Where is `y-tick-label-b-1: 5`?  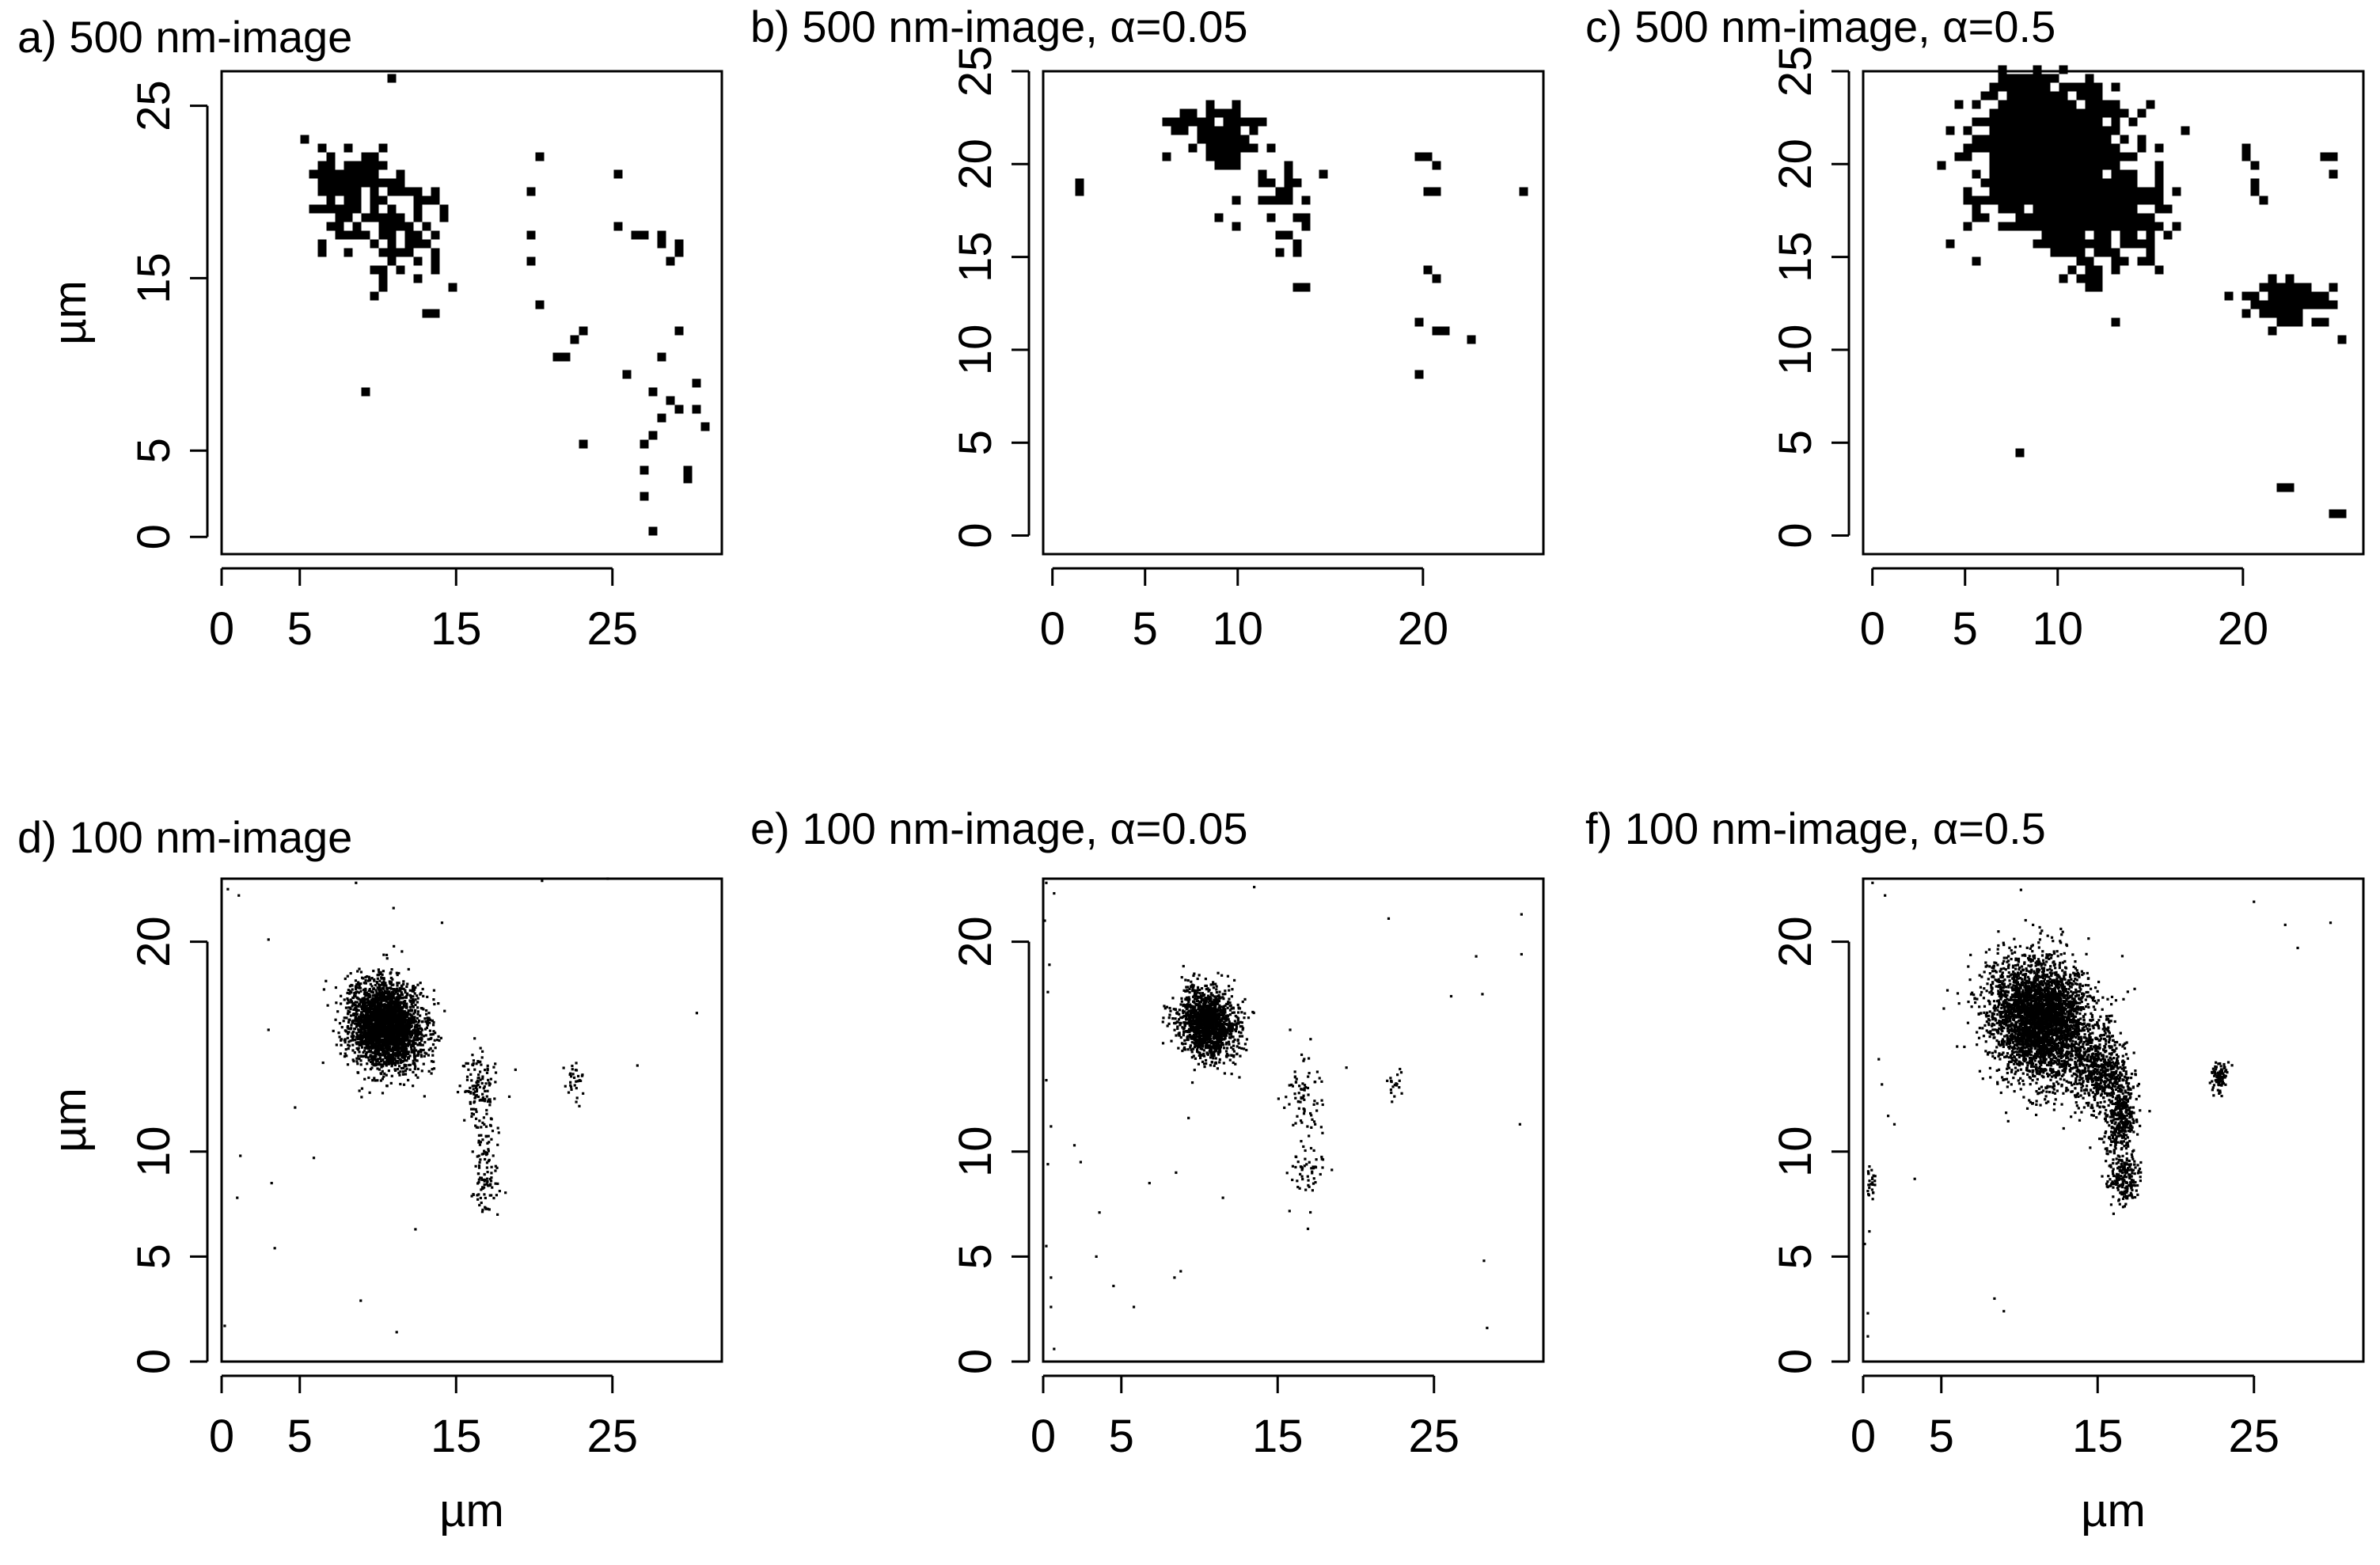 y-tick-label-b-1: 5 is located at coordinates (976, 442).